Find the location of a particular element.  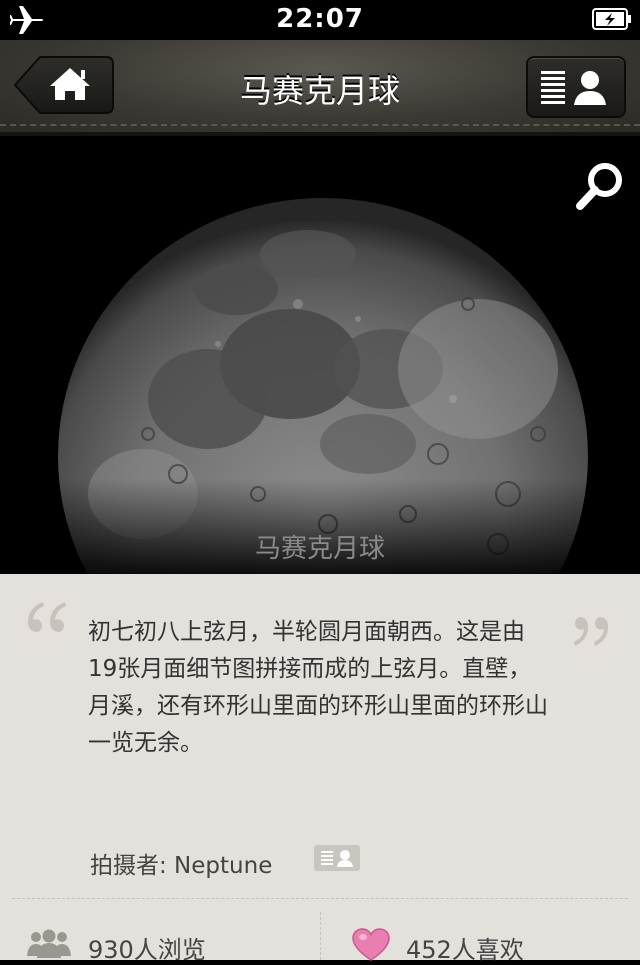

home-icon is located at coordinates (70, 84).